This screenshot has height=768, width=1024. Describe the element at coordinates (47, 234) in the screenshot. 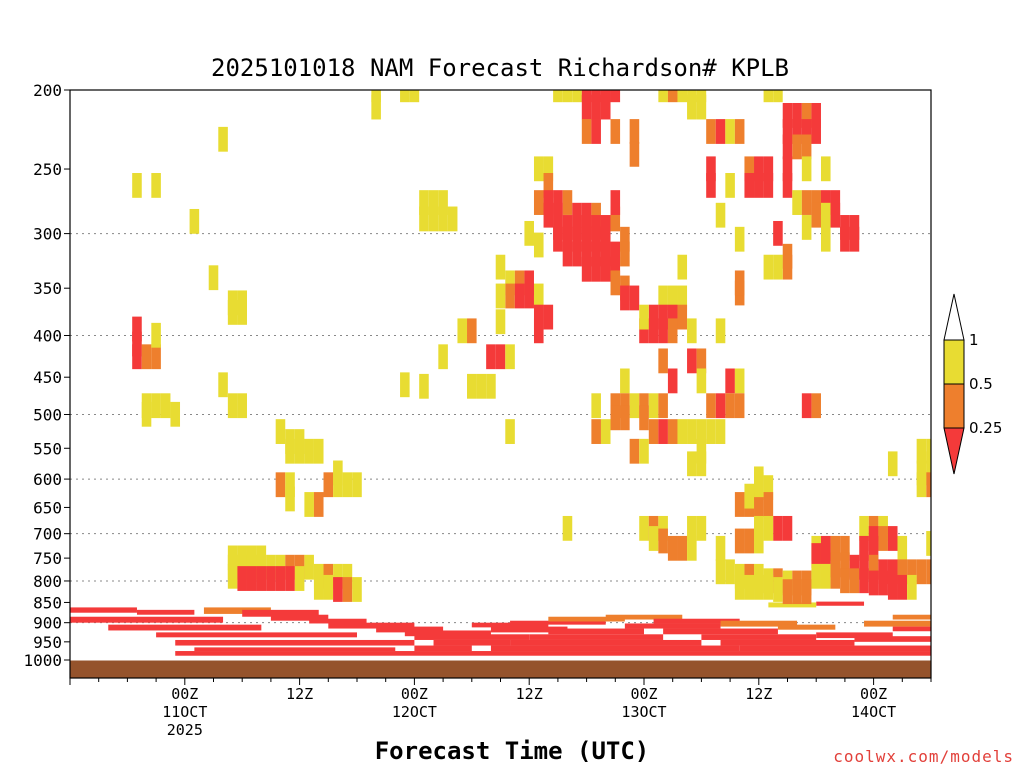

I see `y-tick-label: 300` at that location.